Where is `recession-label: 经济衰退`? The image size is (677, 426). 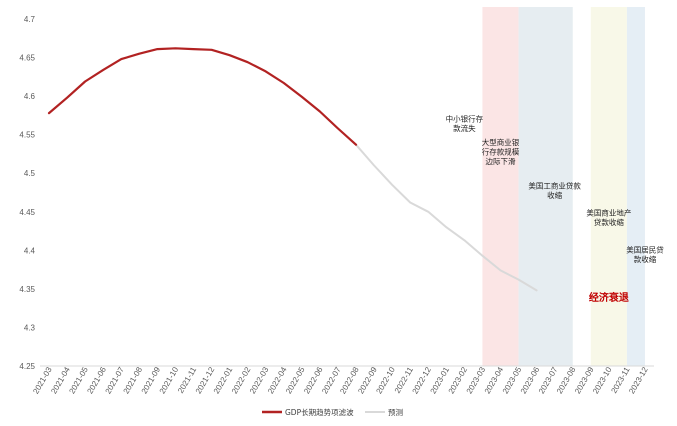
recession-label: 经济衰退 is located at coordinates (609, 297).